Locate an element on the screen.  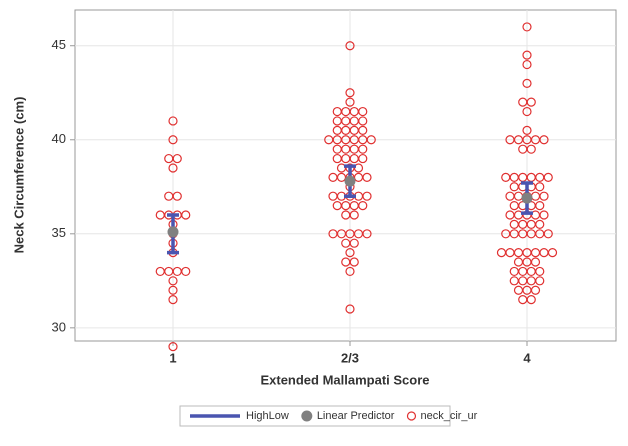
x-tick-label: 1 is located at coordinates (172, 357).